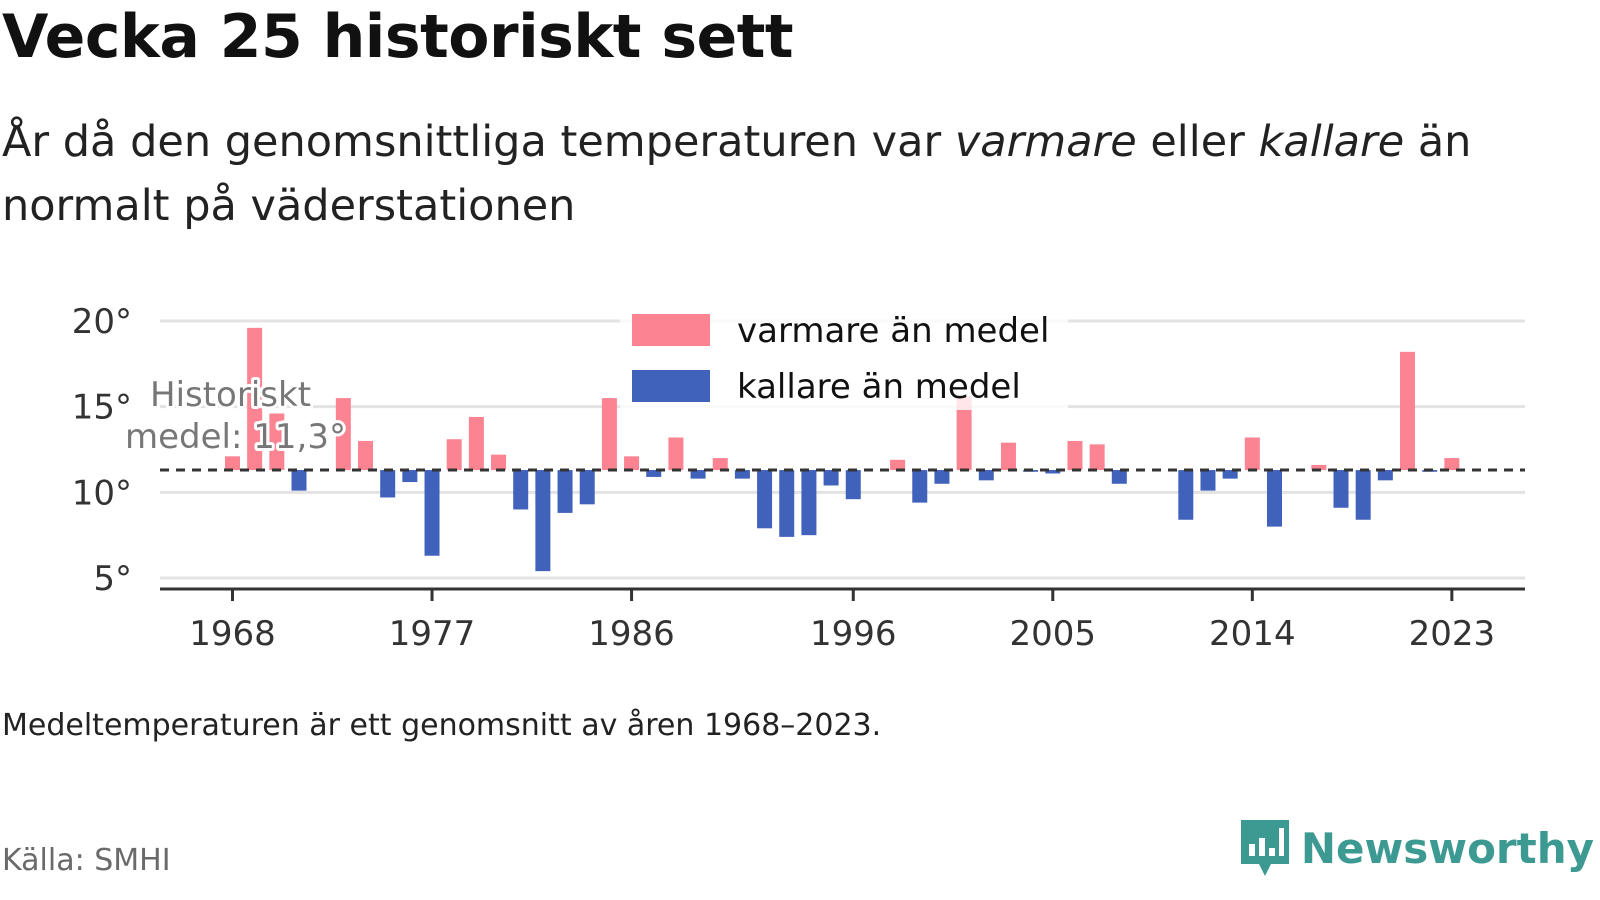 The image size is (1600, 900). Describe the element at coordinates (432, 634) in the screenshot. I see `x-tick-label: 1977` at that location.